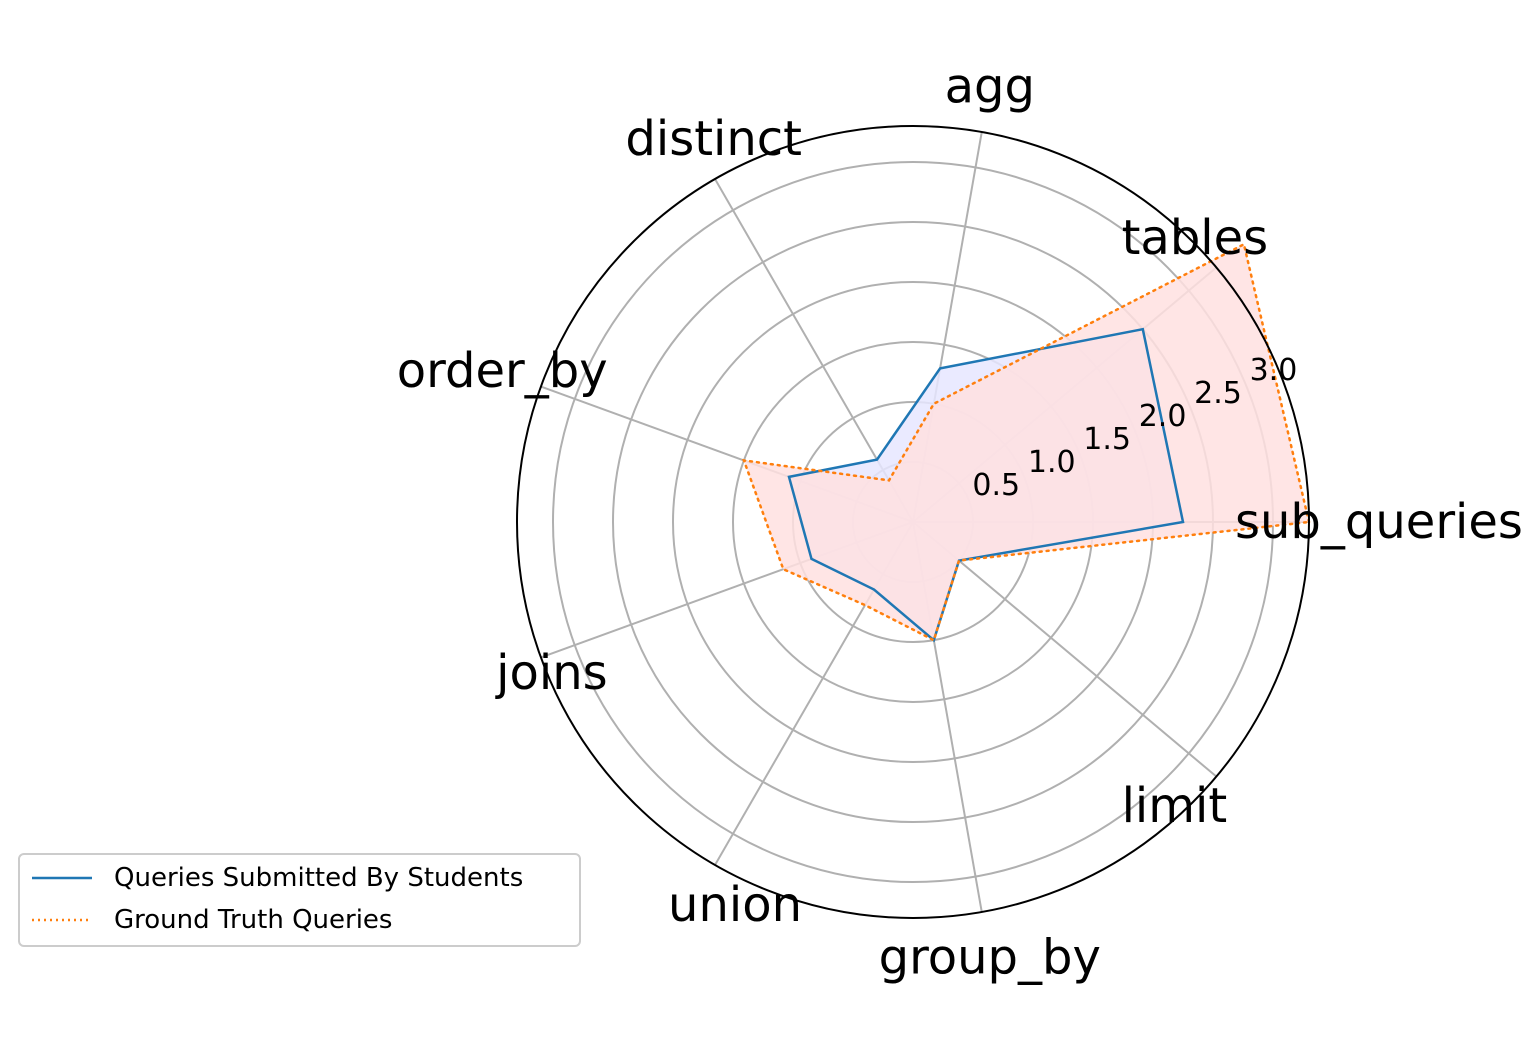 The height and width of the screenshot is (1050, 1523). I want to click on legend-item-students: Queries Submitted By Students, so click(276, 878).